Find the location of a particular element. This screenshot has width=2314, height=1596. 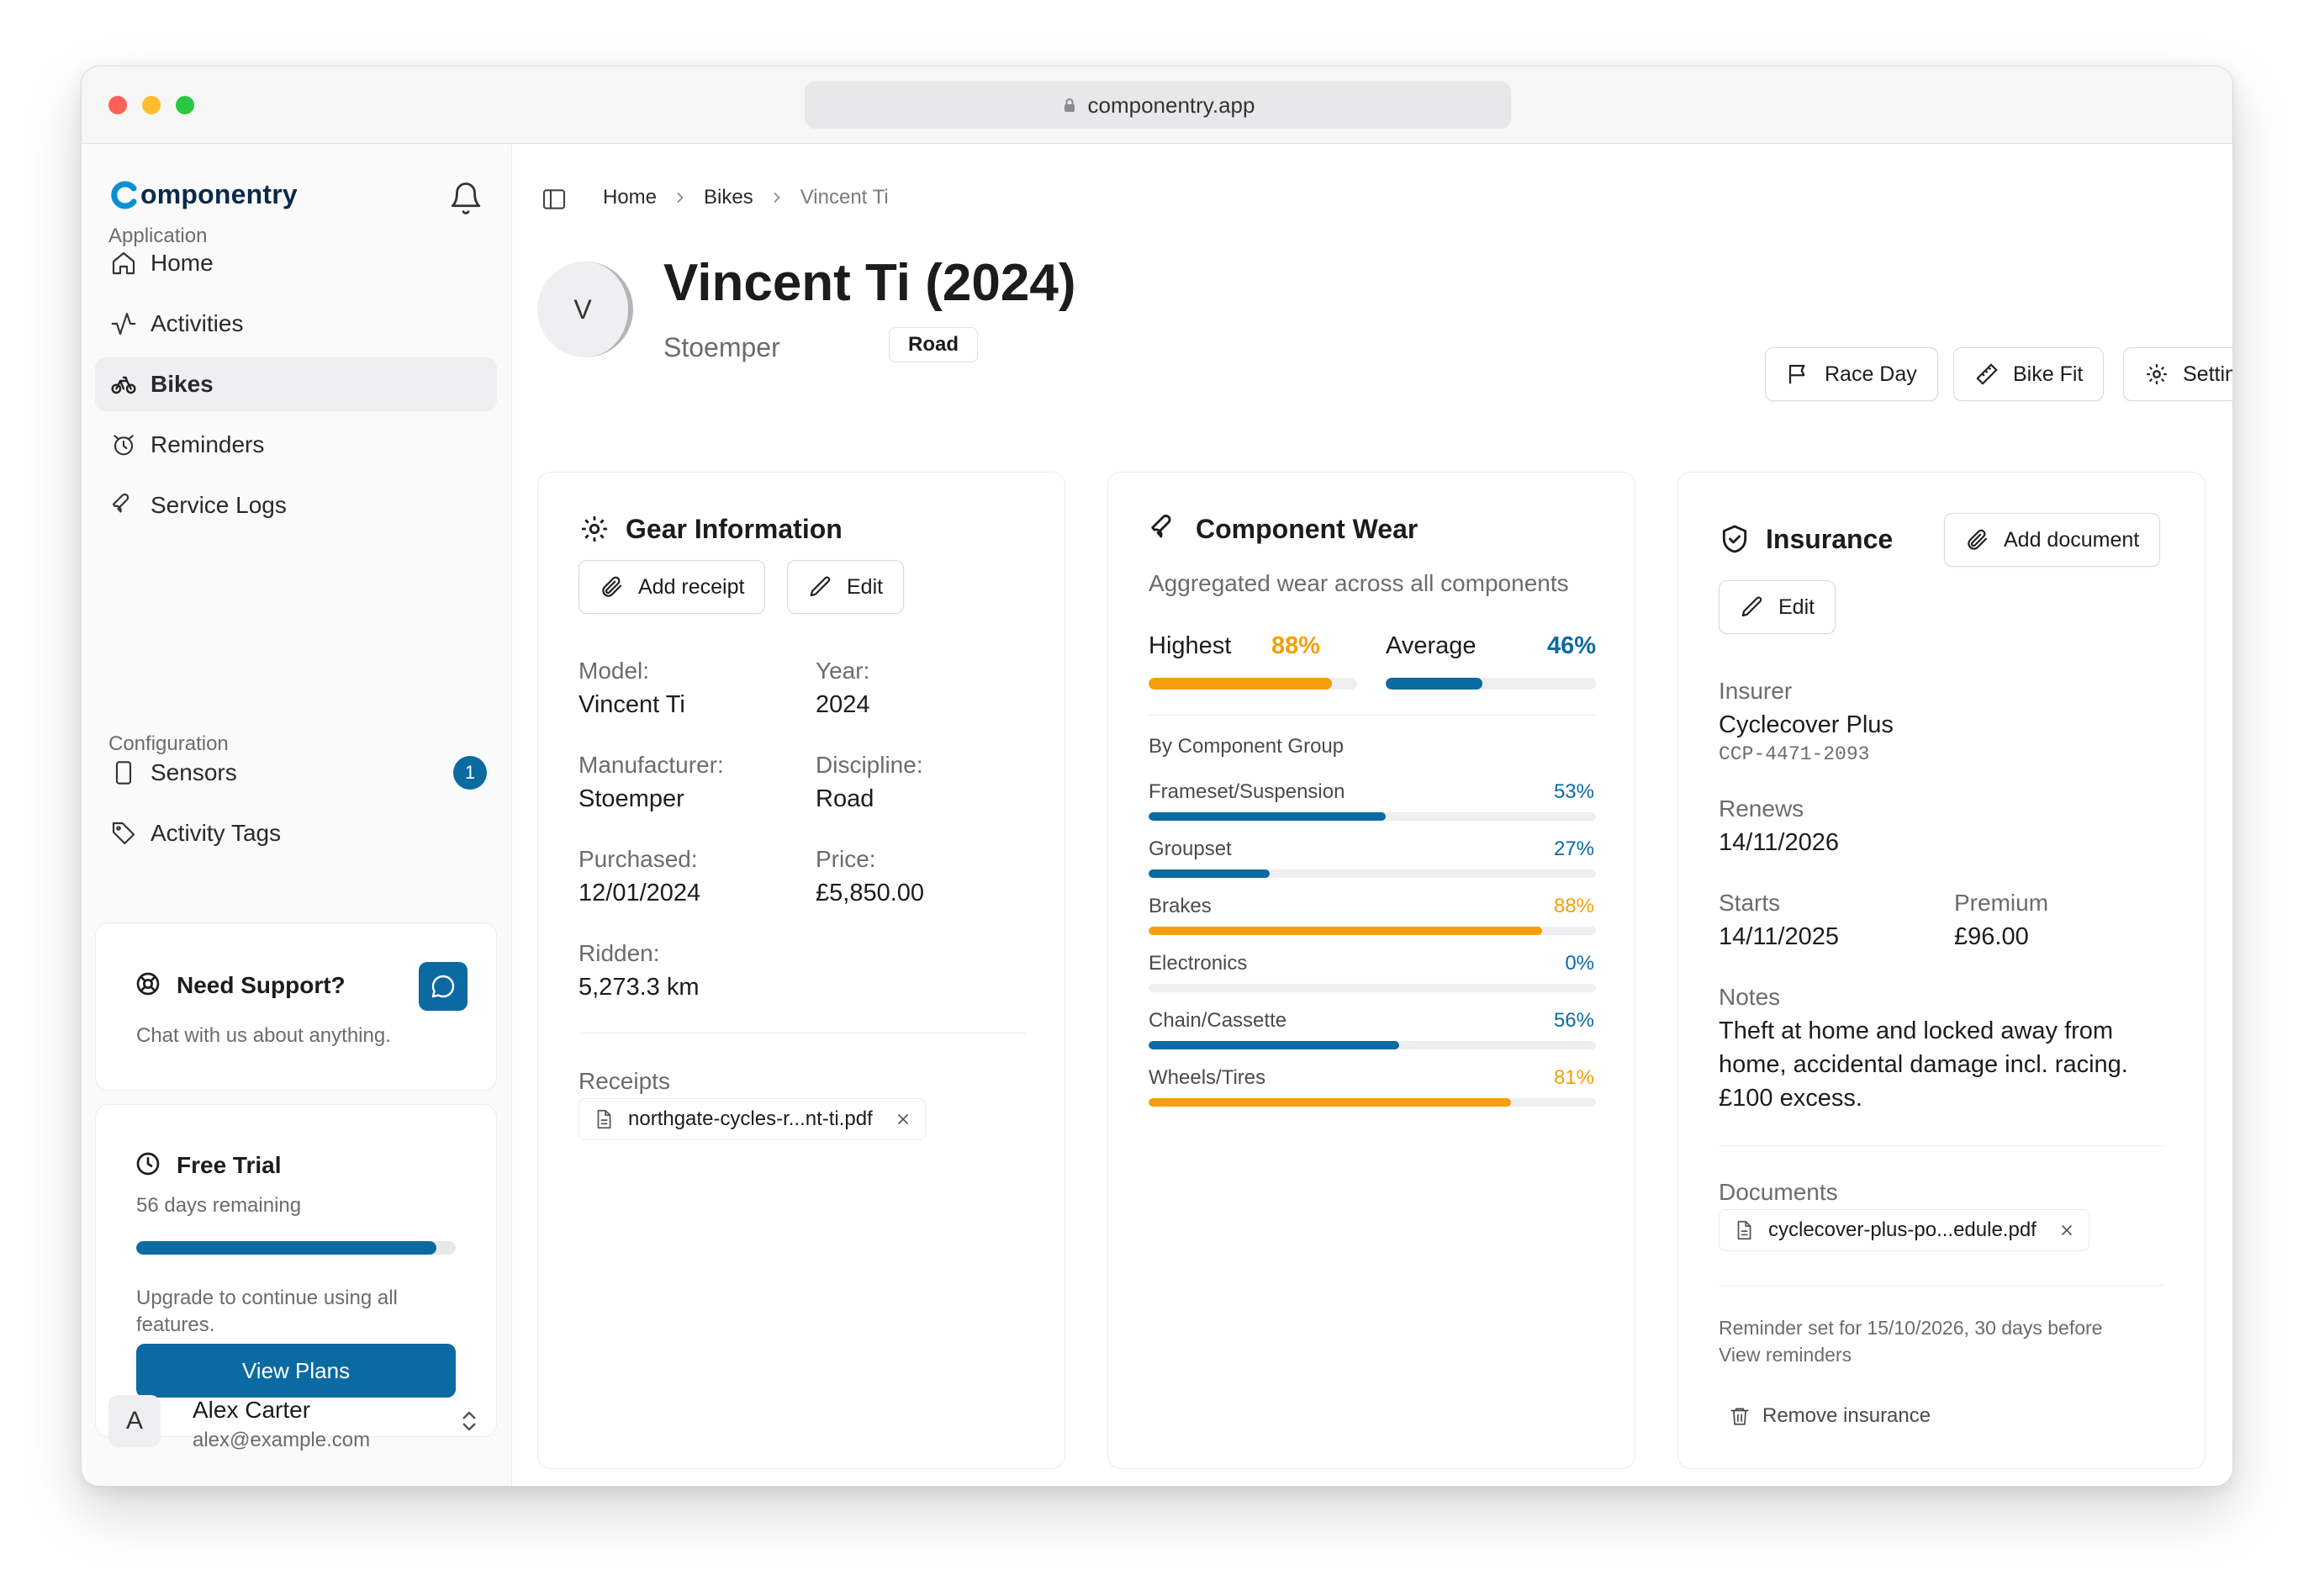

sensor-icon is located at coordinates (123, 773).